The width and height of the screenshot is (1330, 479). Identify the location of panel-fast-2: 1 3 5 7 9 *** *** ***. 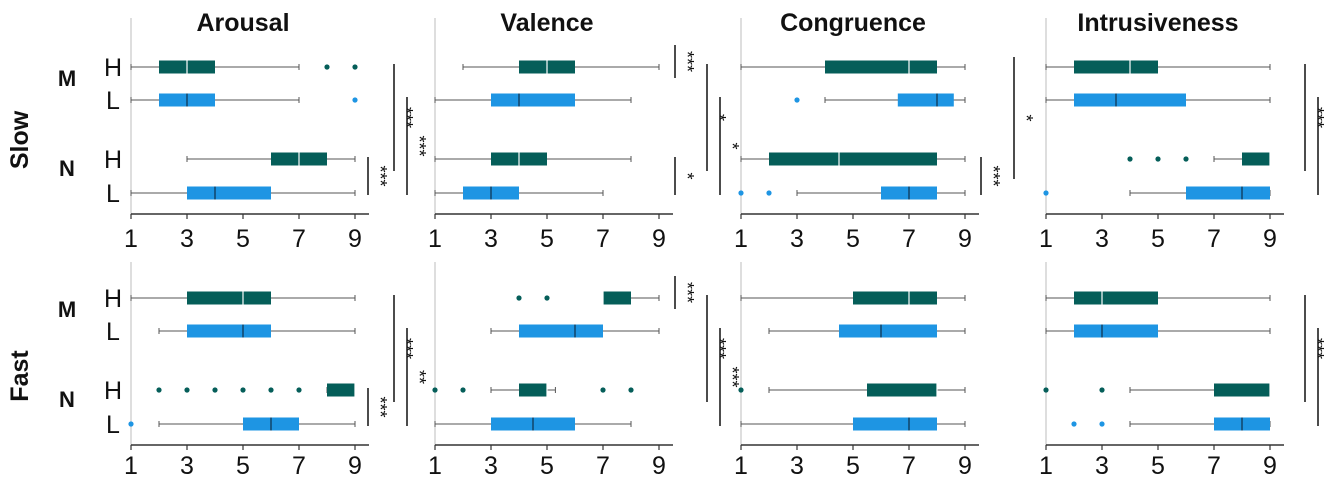
(585, 370).